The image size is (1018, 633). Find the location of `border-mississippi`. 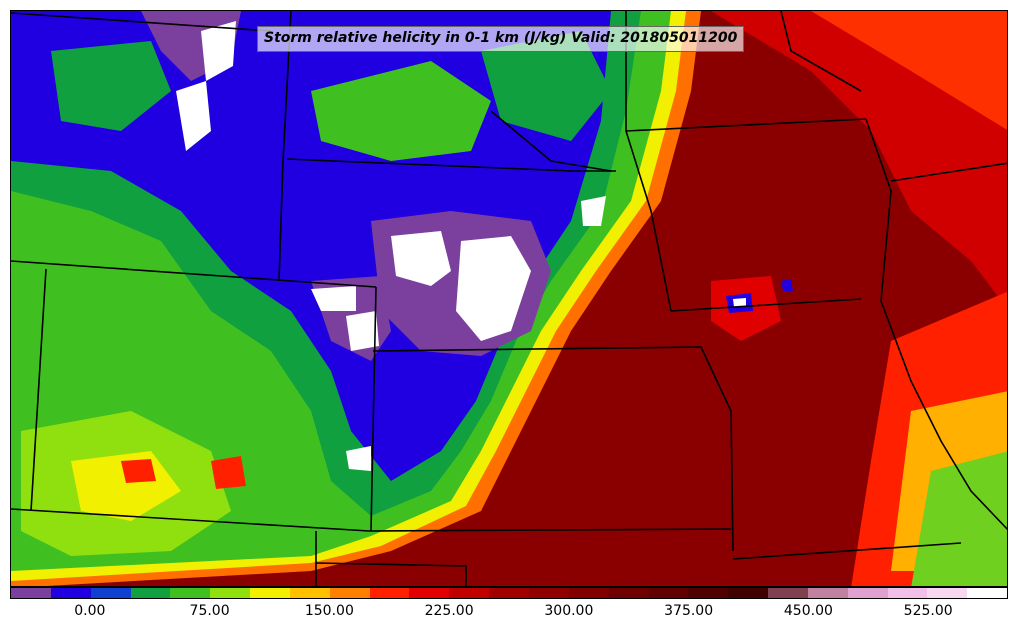

border-mississippi is located at coordinates (936, 324).